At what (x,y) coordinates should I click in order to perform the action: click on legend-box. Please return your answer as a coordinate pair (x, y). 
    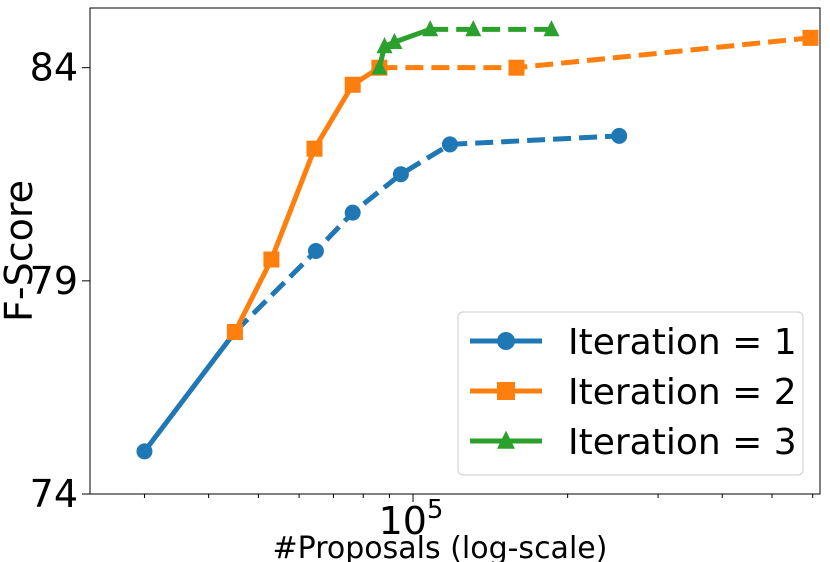
    Looking at the image, I should click on (630, 393).